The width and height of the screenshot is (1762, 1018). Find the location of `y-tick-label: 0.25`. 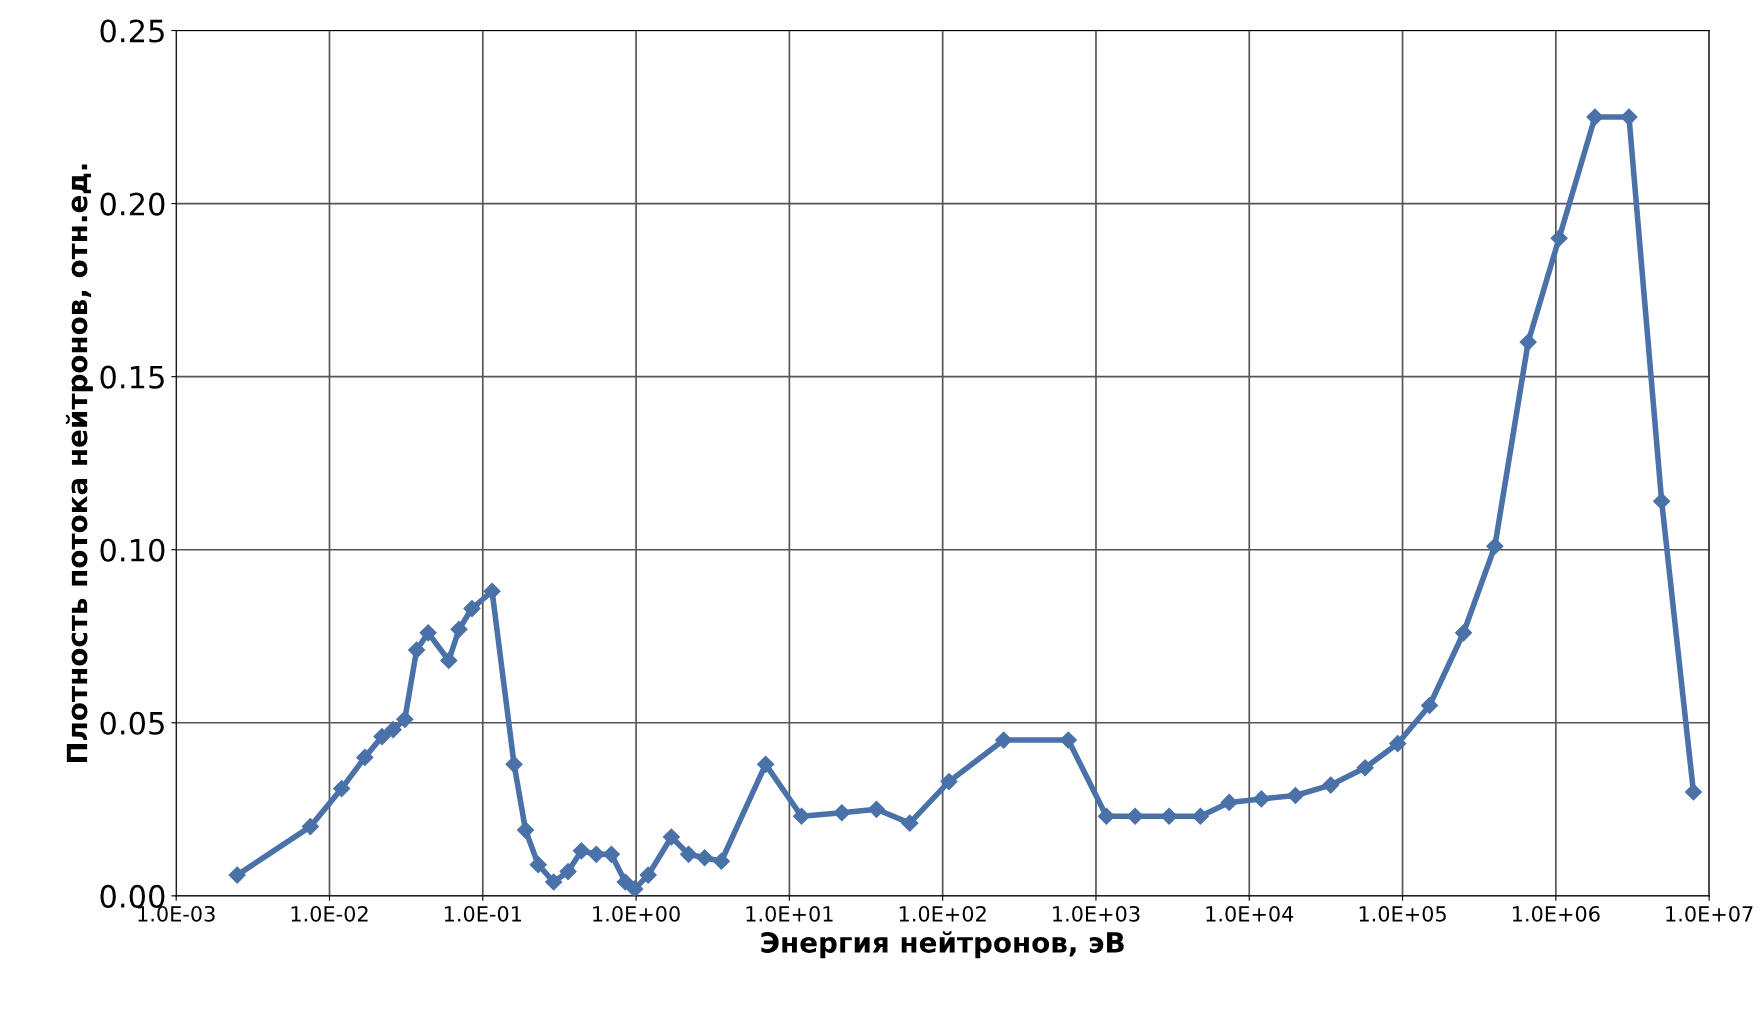

y-tick-label: 0.25 is located at coordinates (132, 31).